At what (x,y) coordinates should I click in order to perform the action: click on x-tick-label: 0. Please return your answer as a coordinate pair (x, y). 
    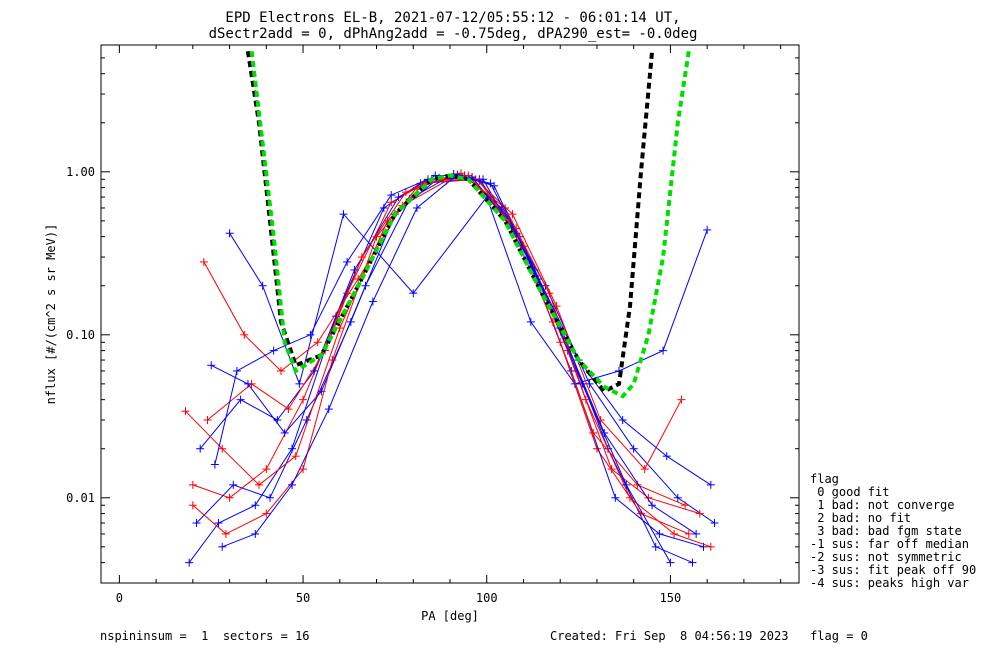
    Looking at the image, I should click on (119, 598).